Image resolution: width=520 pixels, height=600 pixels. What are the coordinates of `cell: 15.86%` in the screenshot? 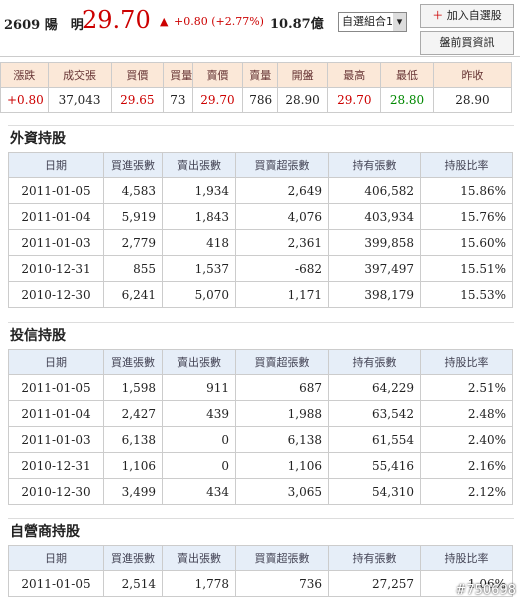 It's located at (466, 190).